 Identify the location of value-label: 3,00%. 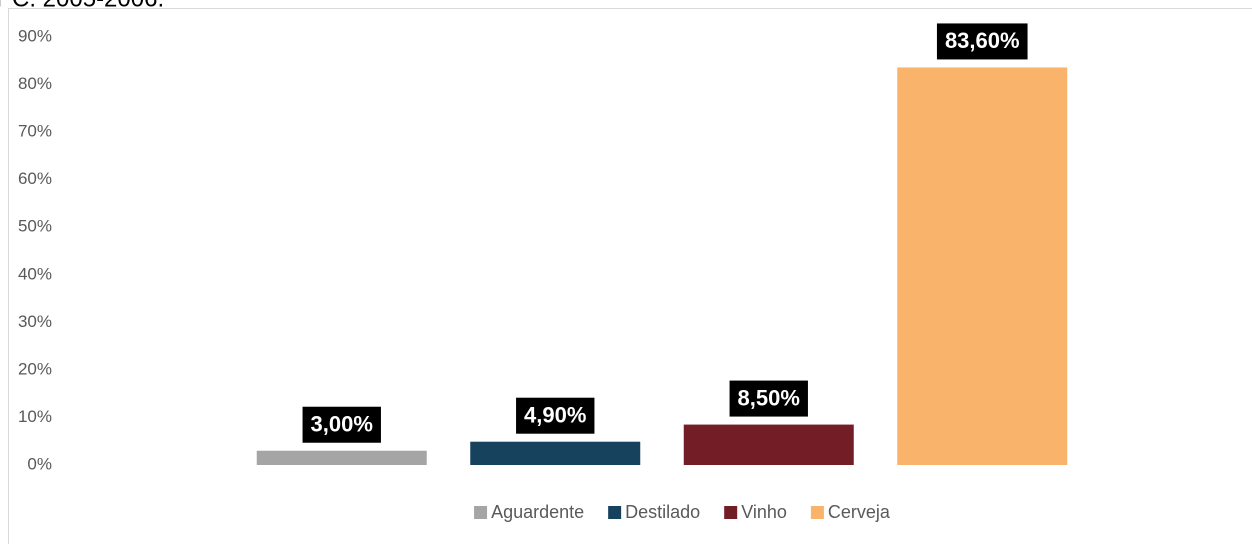
(342, 424).